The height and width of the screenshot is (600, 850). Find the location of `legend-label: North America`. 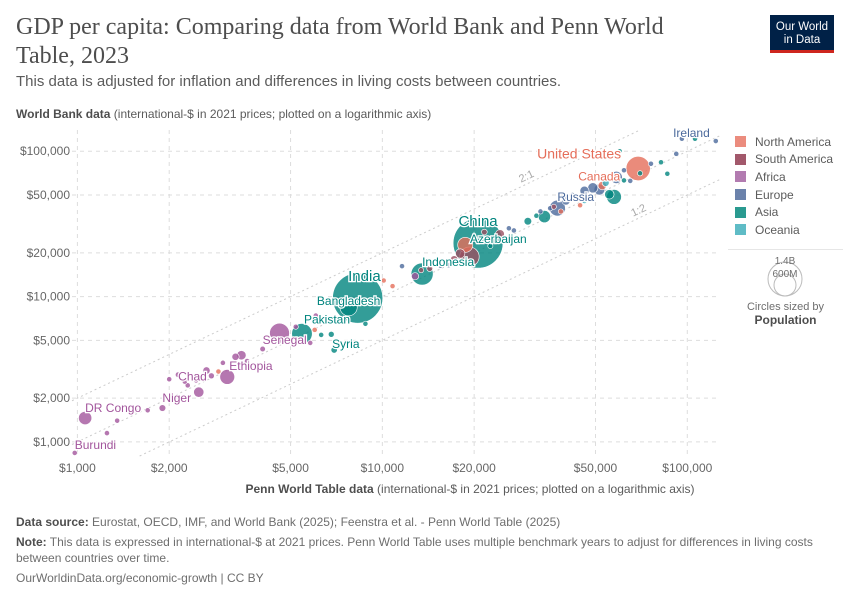

legend-label: North America is located at coordinates (793, 141).